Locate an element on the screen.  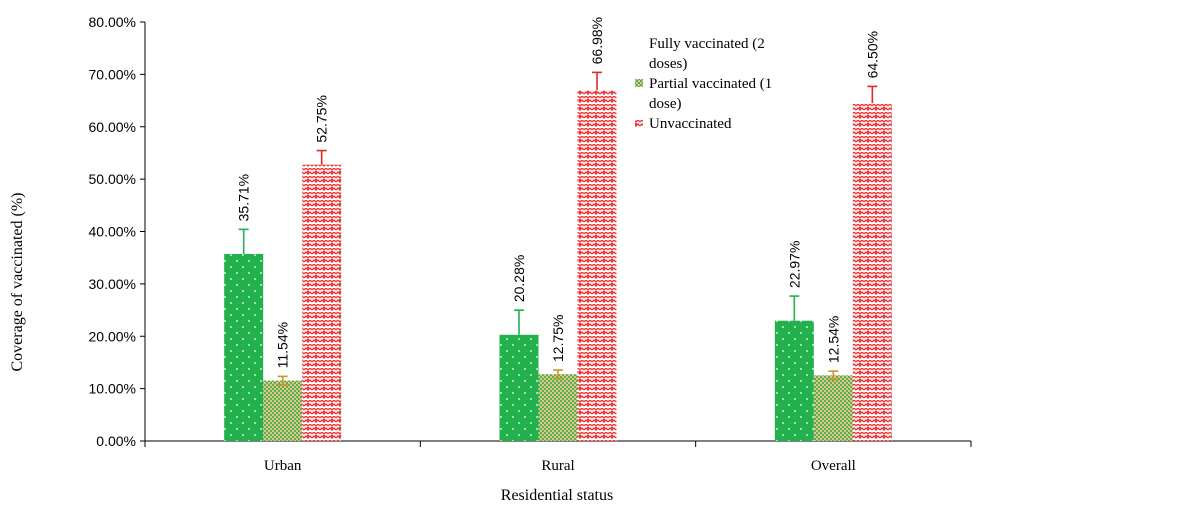
legend-label: dose) is located at coordinates (665, 104).